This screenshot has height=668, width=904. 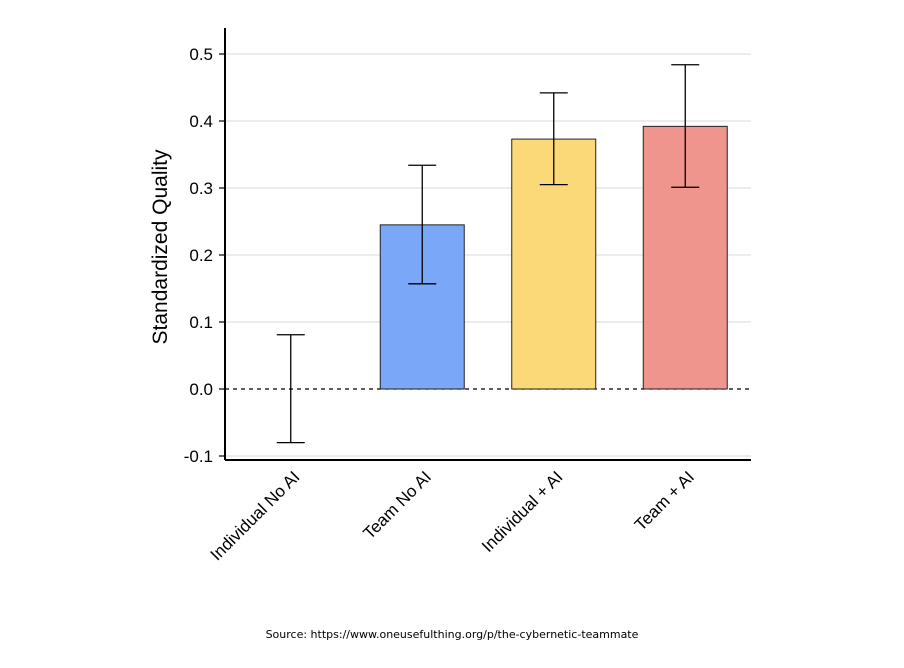 I want to click on y-tick-label: 0.5, so click(x=201, y=54).